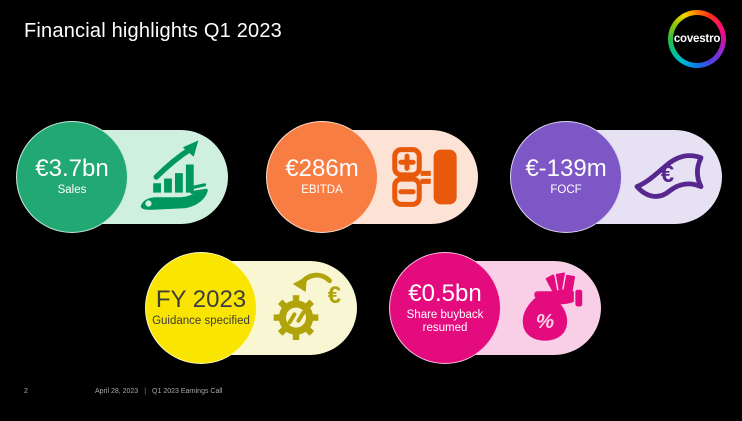 The width and height of the screenshot is (742, 421). I want to click on page-number: 2, so click(26, 391).